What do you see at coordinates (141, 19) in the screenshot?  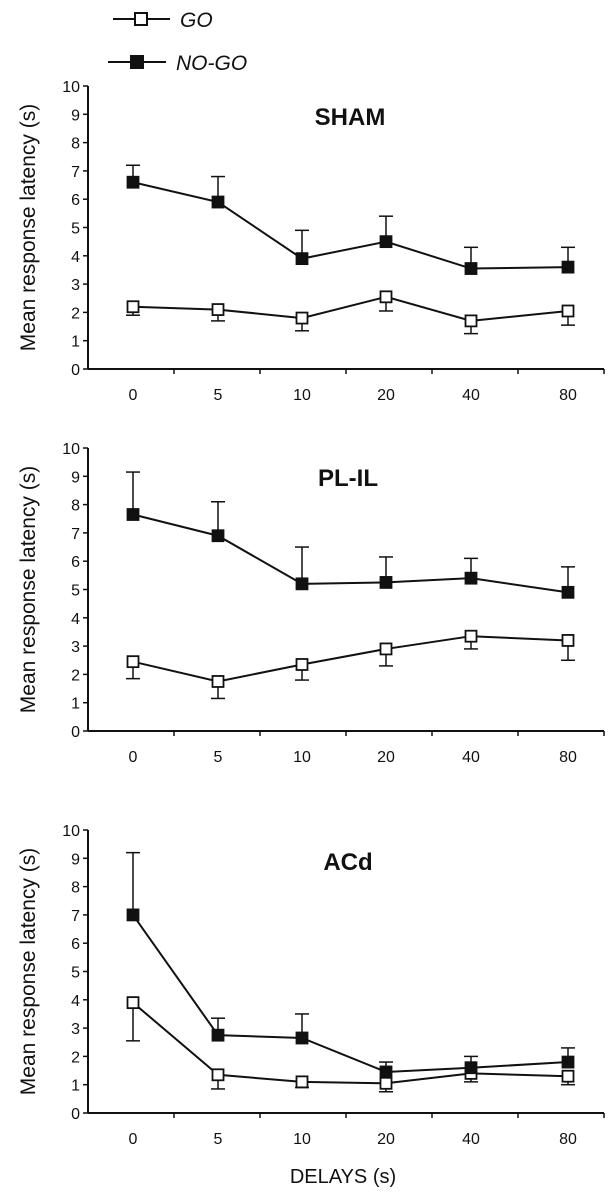 I see `legend-go-symbol` at bounding box center [141, 19].